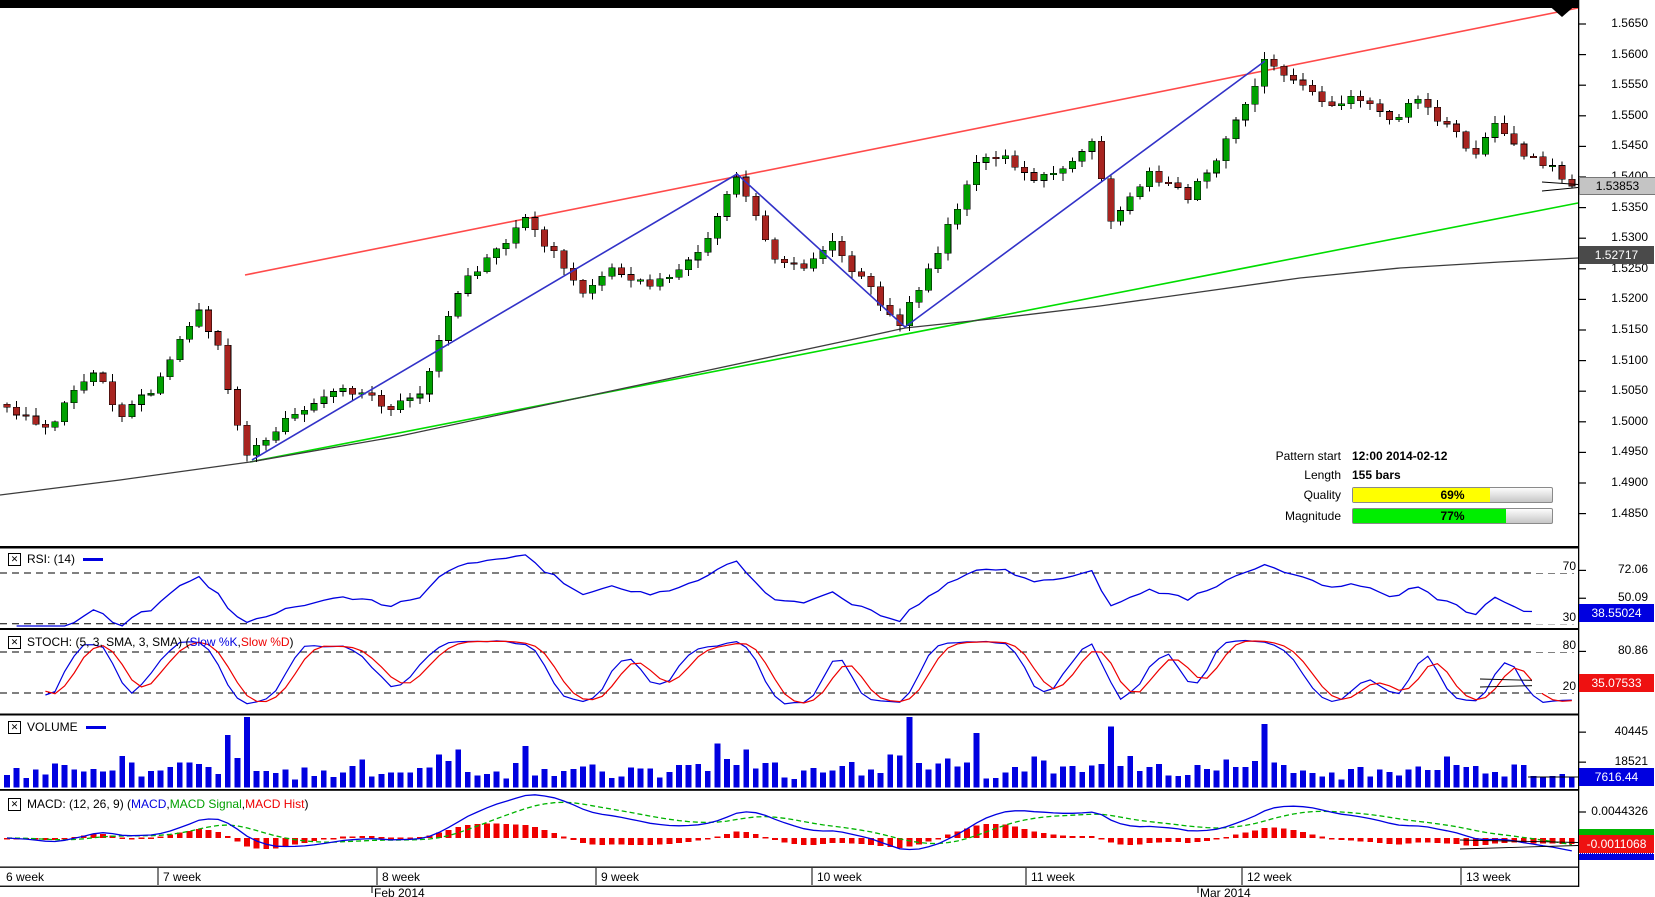 This screenshot has height=897, width=1655. Describe the element at coordinates (789, 752) in the screenshot. I see `volume-bars` at that location.